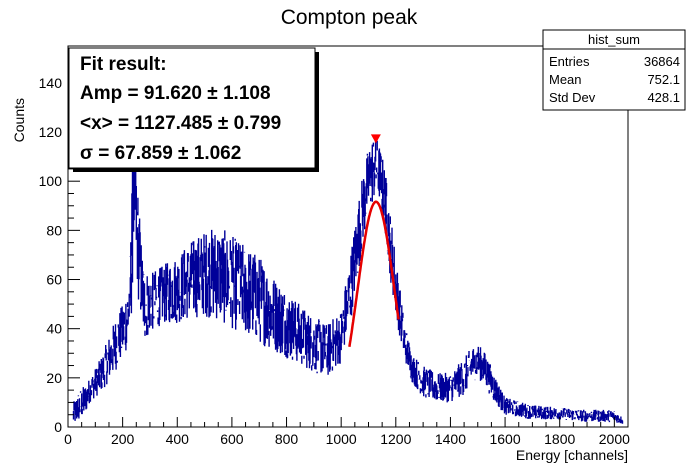  What do you see at coordinates (569, 61) in the screenshot?
I see `stats-entries-label: Entries` at bounding box center [569, 61].